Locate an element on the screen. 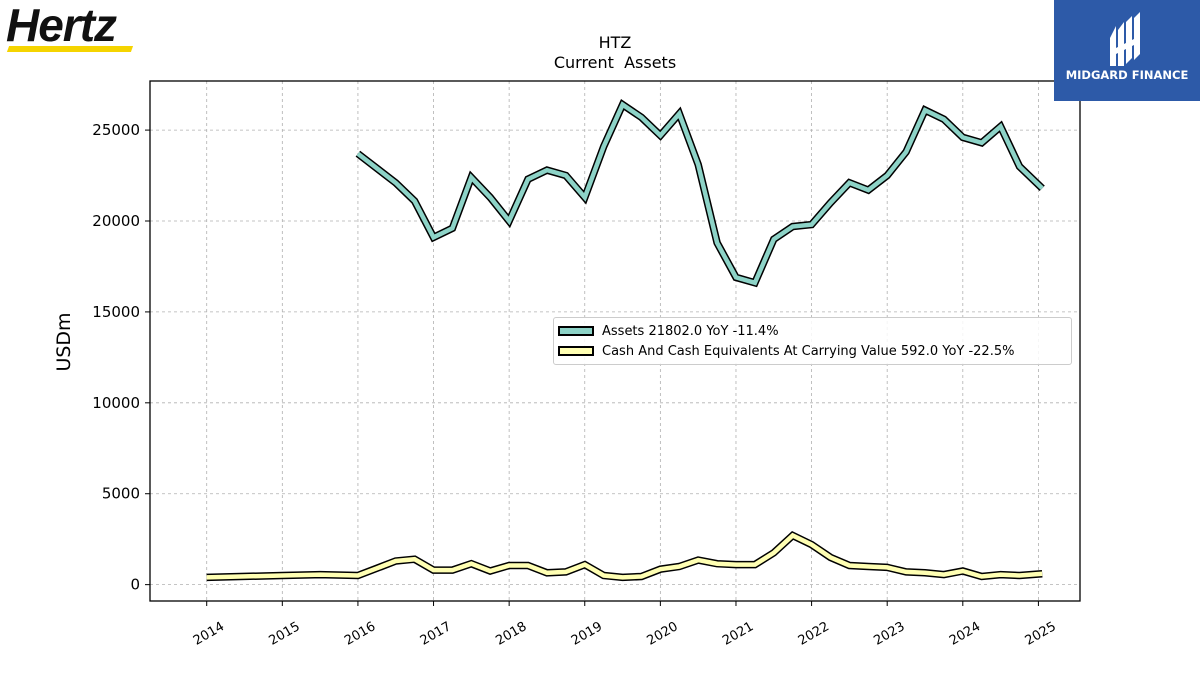  midgard-finance-logo: MIDGARD FINANCE is located at coordinates (1127, 50).